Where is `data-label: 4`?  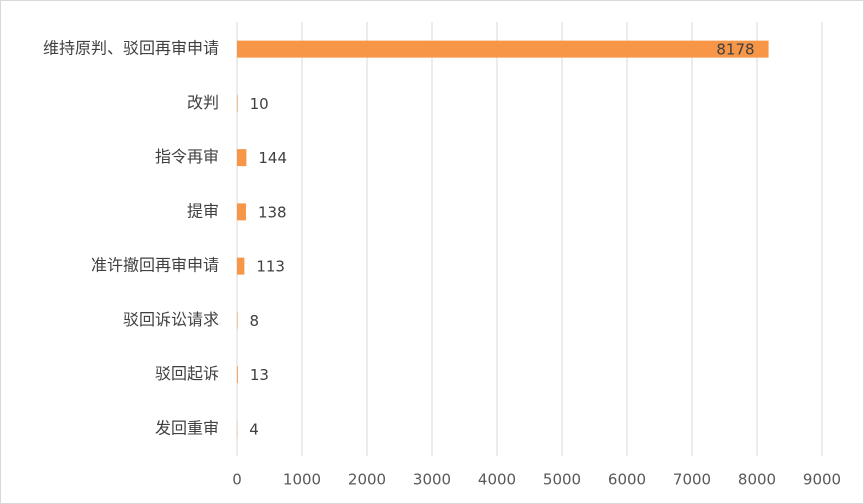 data-label: 4 is located at coordinates (254, 429).